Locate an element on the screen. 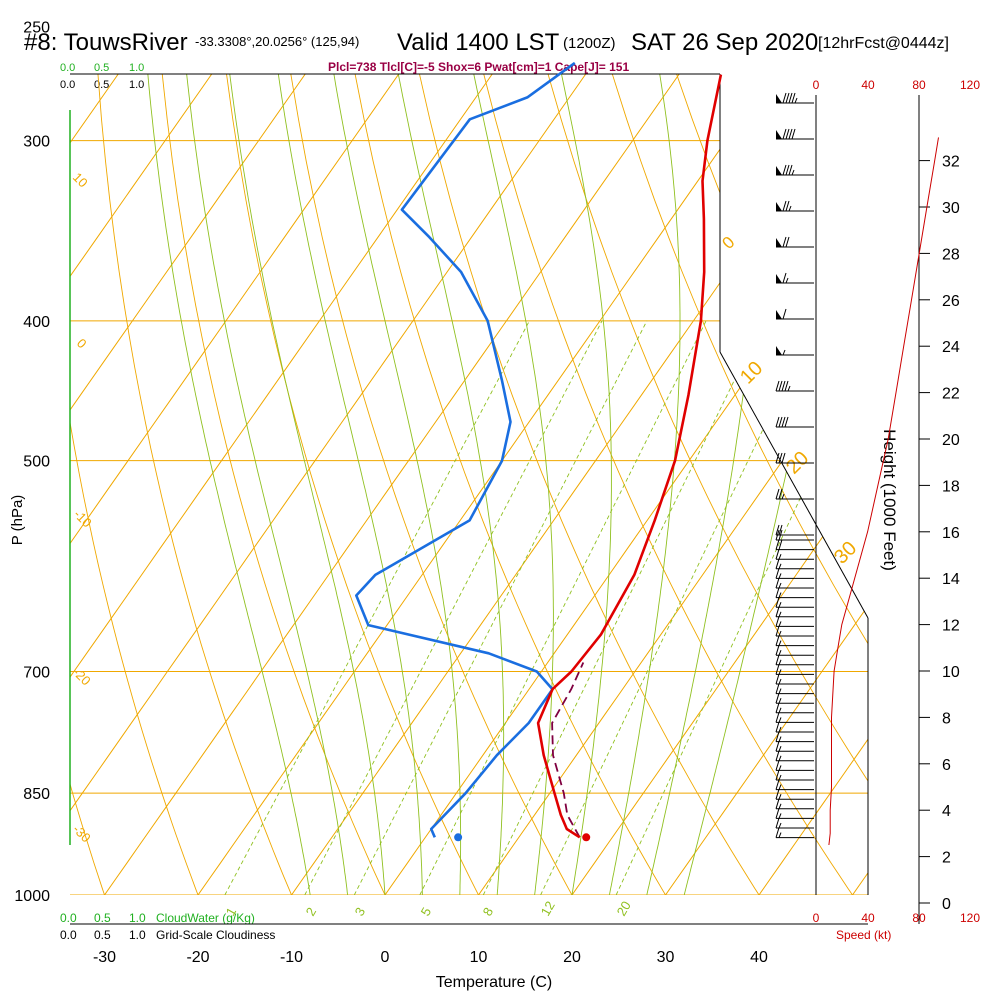  isotherm-label: -10 is located at coordinates (83, 519).